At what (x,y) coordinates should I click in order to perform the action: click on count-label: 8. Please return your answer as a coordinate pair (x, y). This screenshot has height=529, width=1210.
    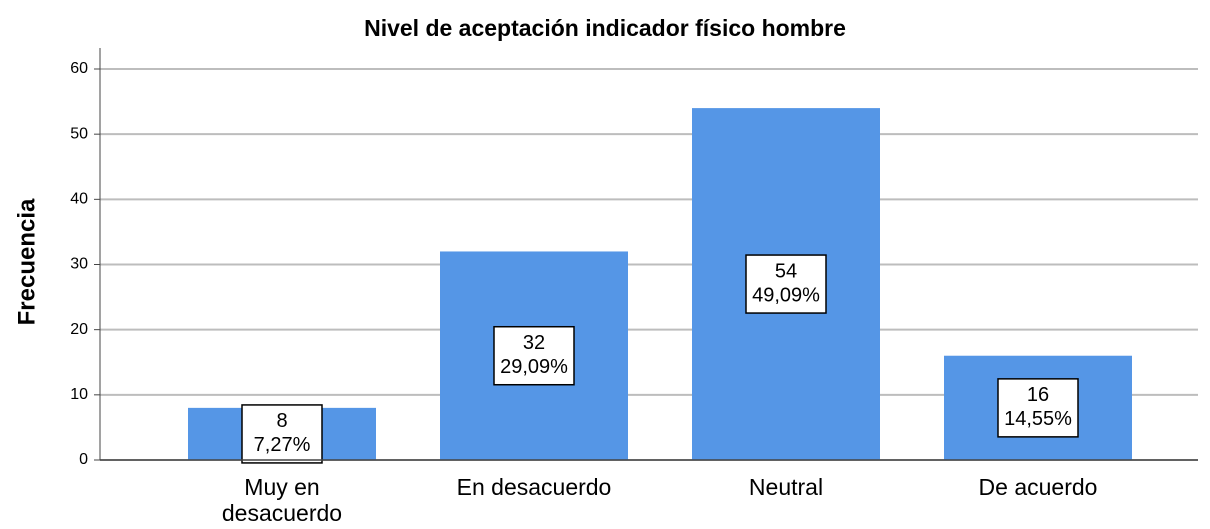
    Looking at the image, I should click on (281, 421).